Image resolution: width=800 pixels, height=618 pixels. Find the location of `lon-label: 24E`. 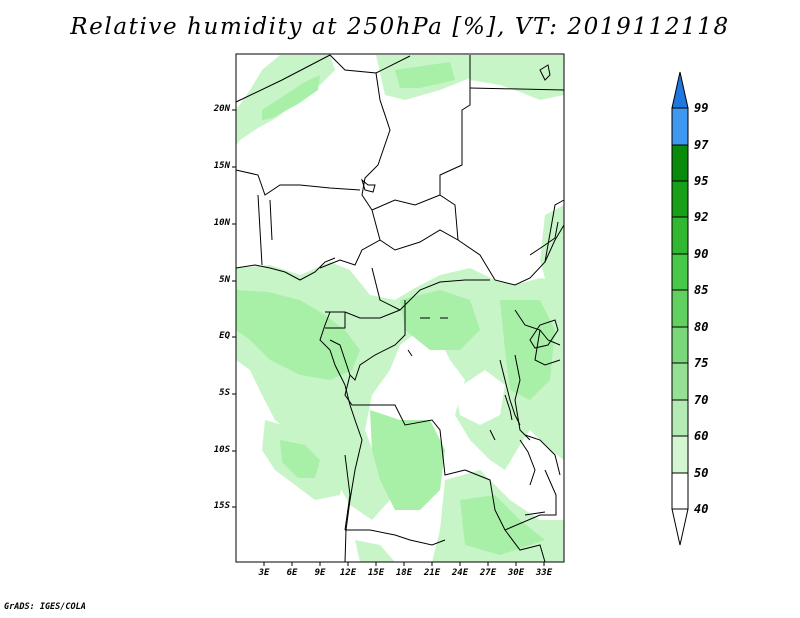

lon-label: 24E is located at coordinates (460, 573).